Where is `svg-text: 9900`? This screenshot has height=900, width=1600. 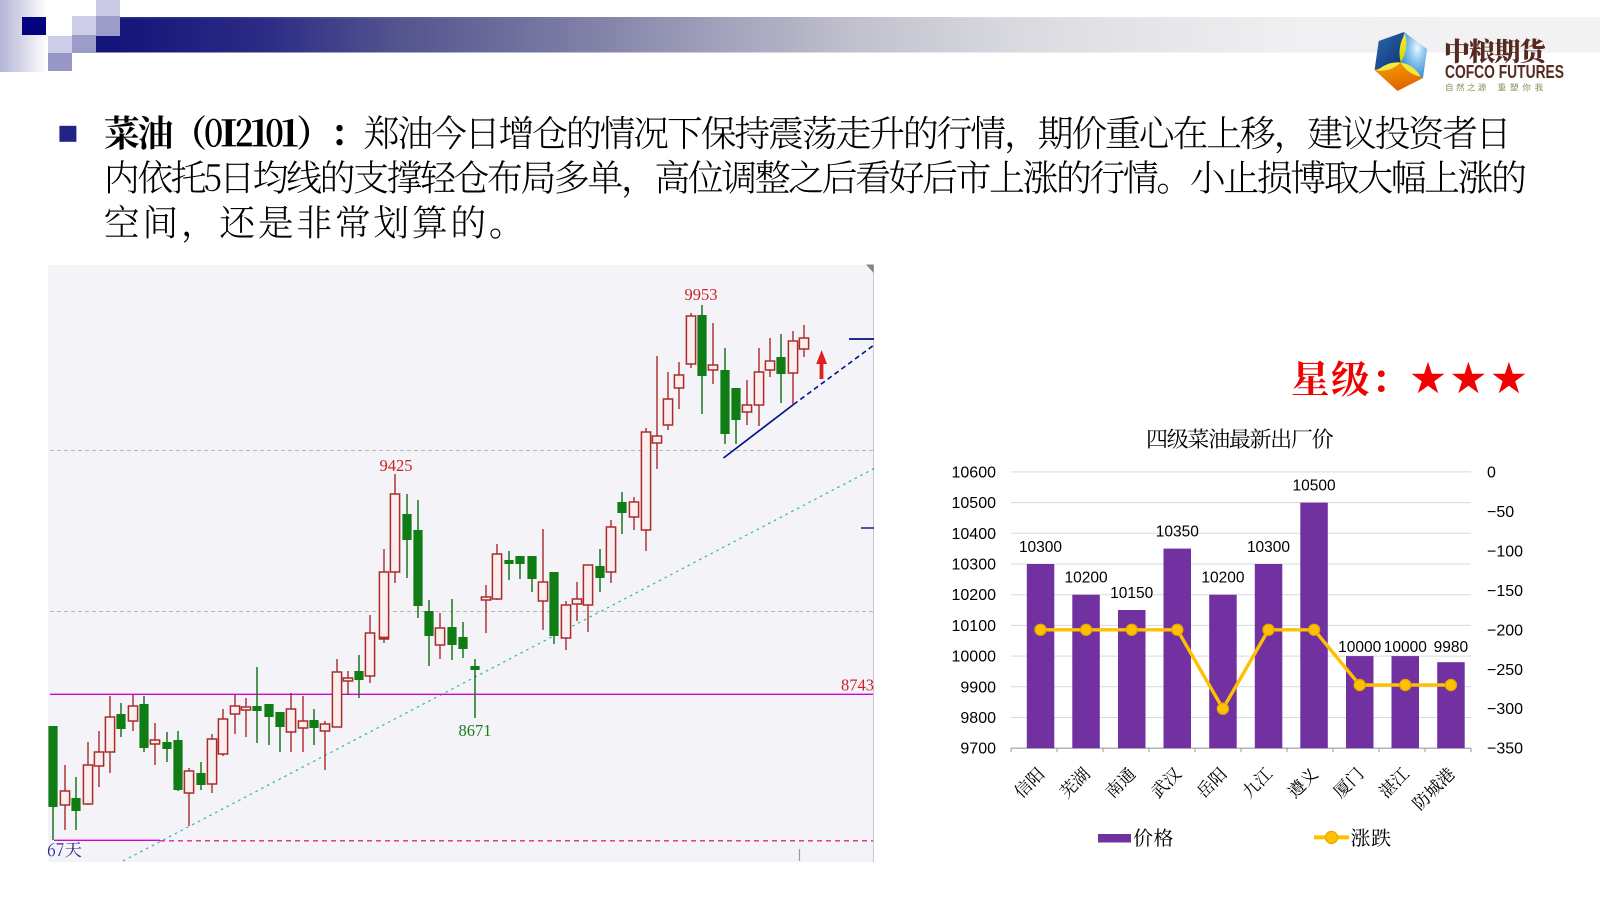 svg-text: 9900 is located at coordinates (978, 687).